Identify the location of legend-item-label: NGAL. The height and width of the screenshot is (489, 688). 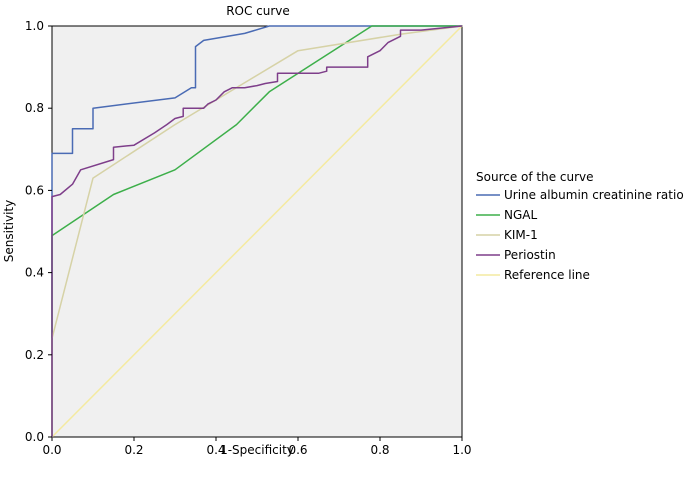
(520, 215).